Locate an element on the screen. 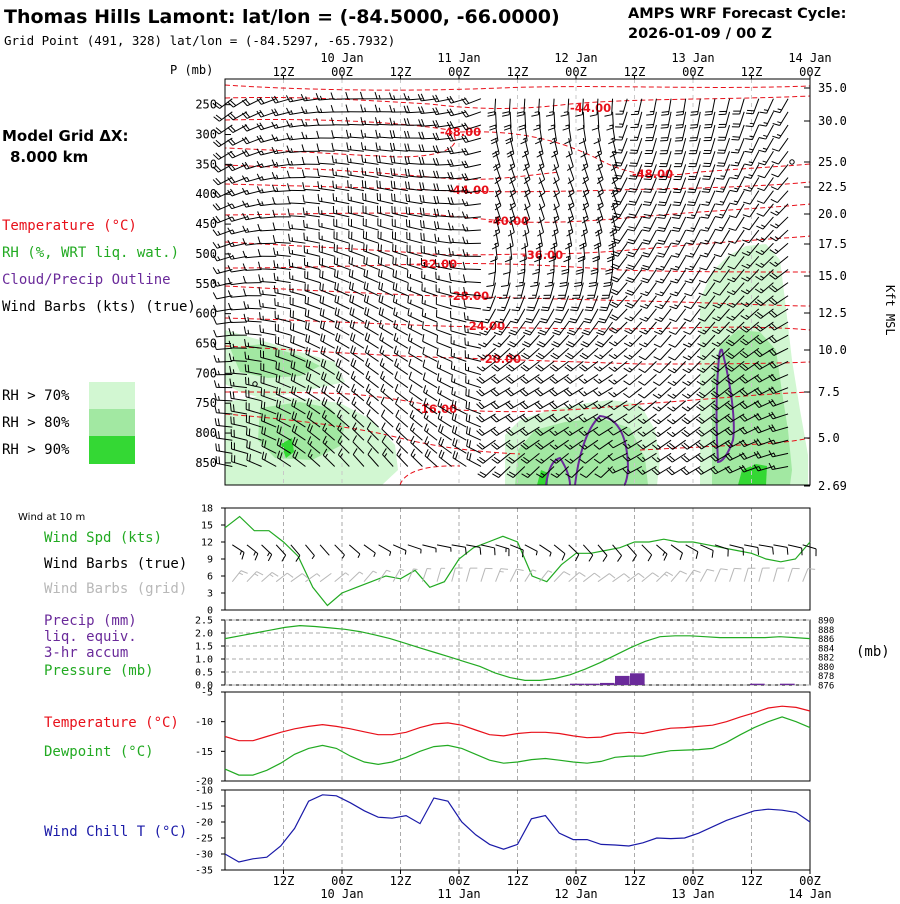 This screenshot has height=904, width=900. top-date-label: 10 Jan is located at coordinates (341, 58).